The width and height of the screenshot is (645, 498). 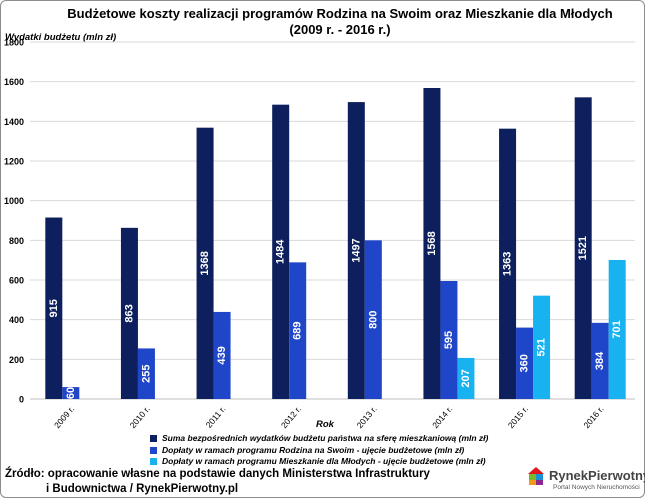 What do you see at coordinates (16, 320) in the screenshot?
I see `y-tick-label: 400` at bounding box center [16, 320].